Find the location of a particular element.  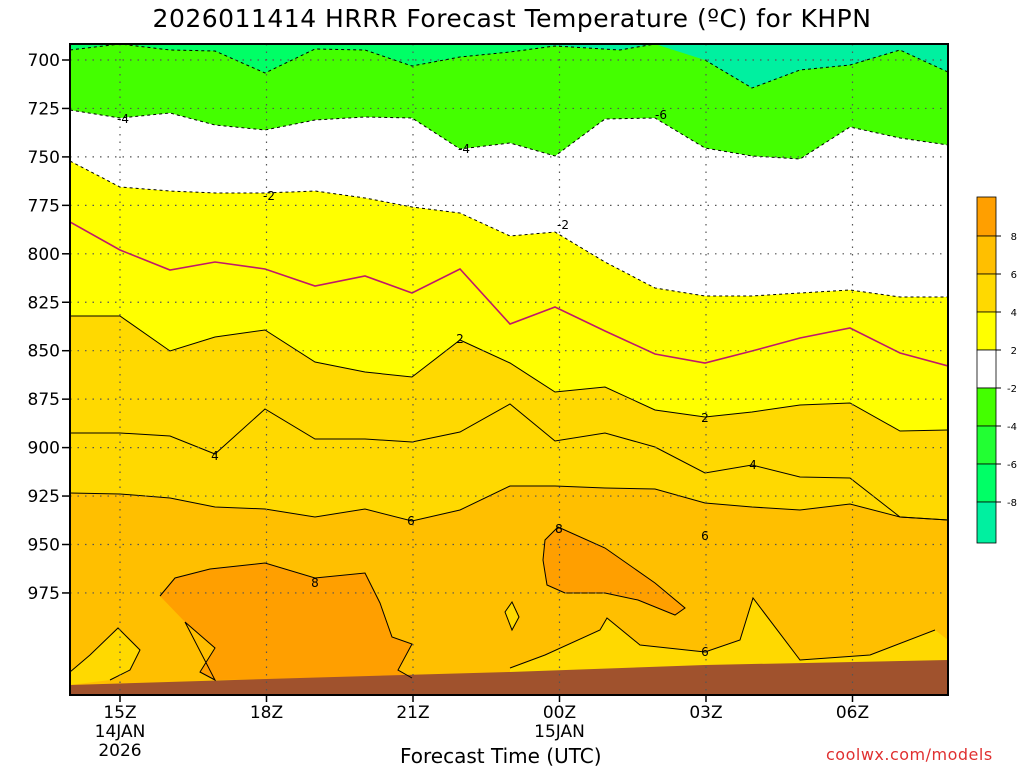

contour-8-left is located at coordinates (286, 622).